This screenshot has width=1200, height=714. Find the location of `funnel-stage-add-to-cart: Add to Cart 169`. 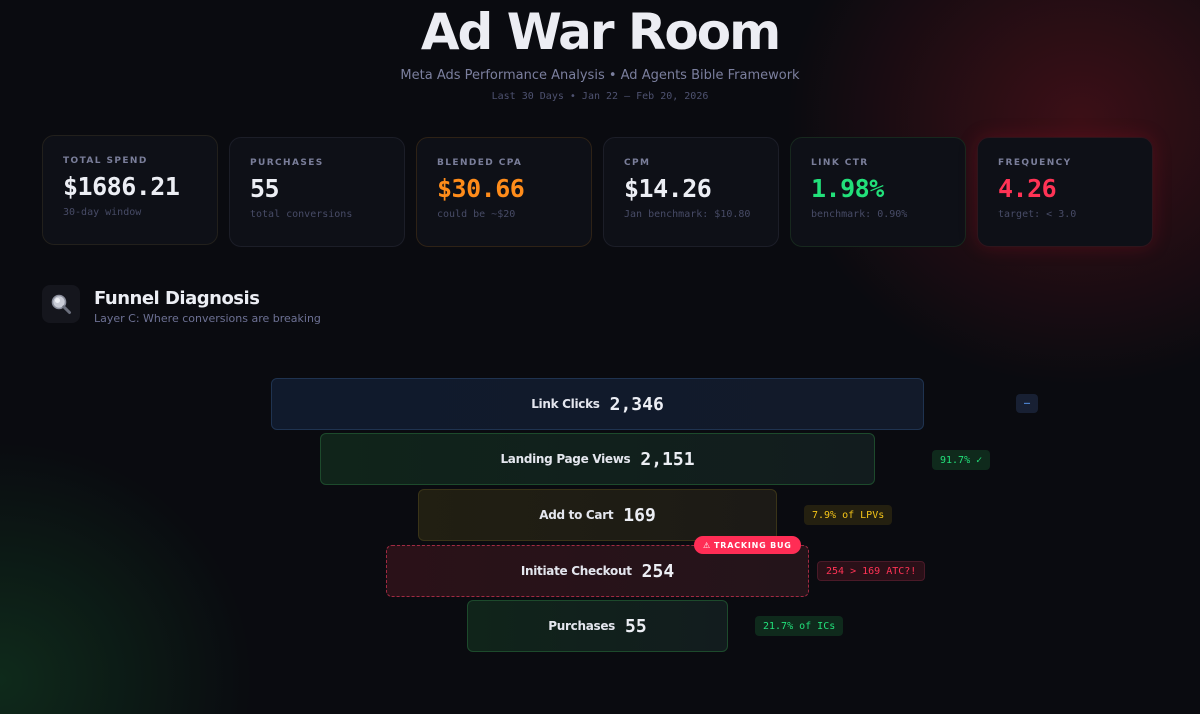

funnel-stage-add-to-cart: Add to Cart 169 is located at coordinates (597, 515).